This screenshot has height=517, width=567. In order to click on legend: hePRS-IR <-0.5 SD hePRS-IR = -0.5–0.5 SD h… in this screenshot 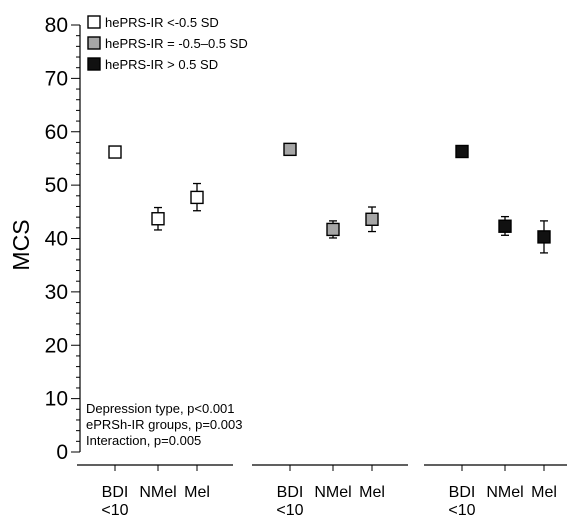, I will do `click(167, 43)`.